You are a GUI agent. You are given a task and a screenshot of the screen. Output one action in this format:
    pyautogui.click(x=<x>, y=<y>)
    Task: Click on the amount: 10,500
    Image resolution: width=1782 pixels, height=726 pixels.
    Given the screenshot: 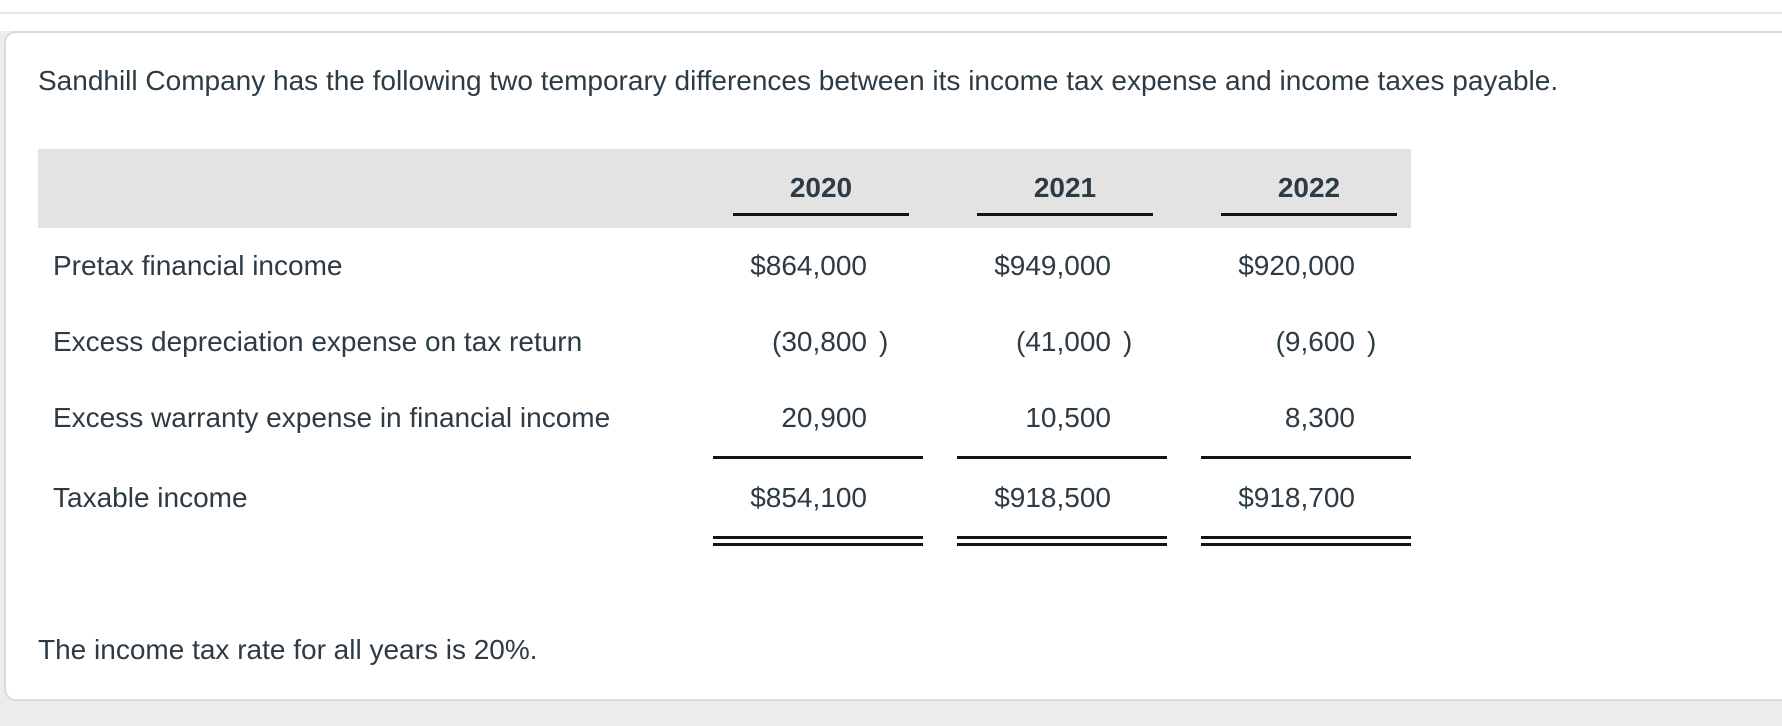 What is the action you would take?
    pyautogui.click(x=1068, y=417)
    